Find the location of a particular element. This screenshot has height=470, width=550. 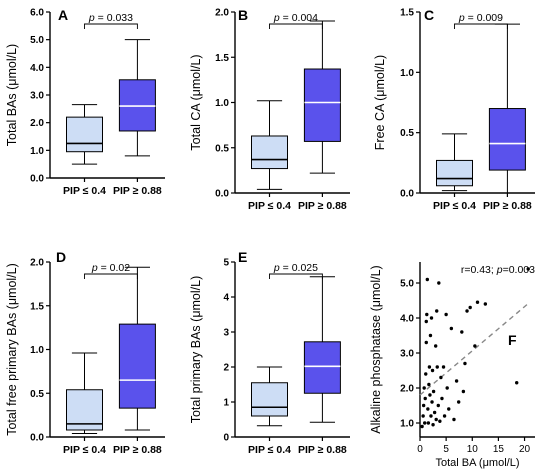

y-tick-label: 0.5 is located at coordinates (407, 133).